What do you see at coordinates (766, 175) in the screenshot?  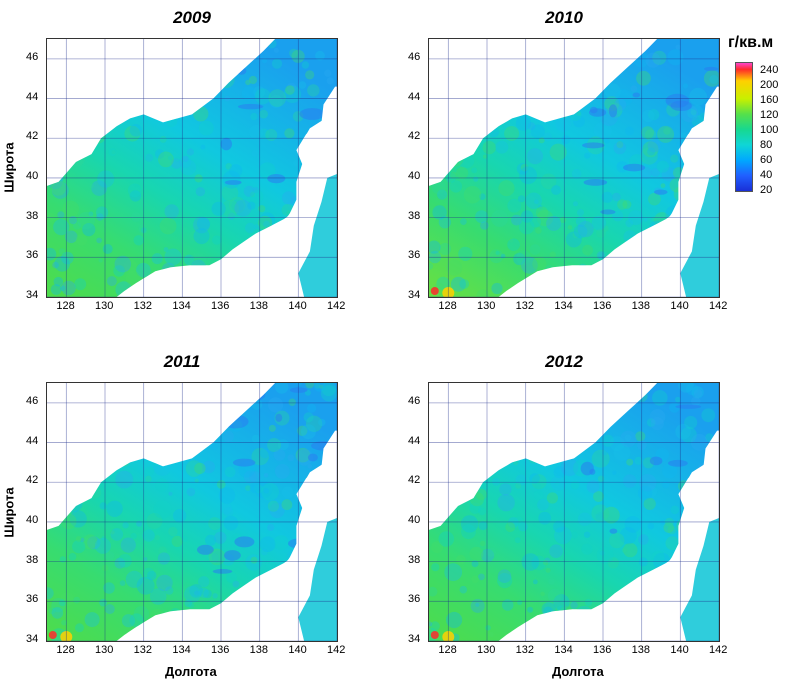 I see `legend-tick-label: 40` at bounding box center [766, 175].